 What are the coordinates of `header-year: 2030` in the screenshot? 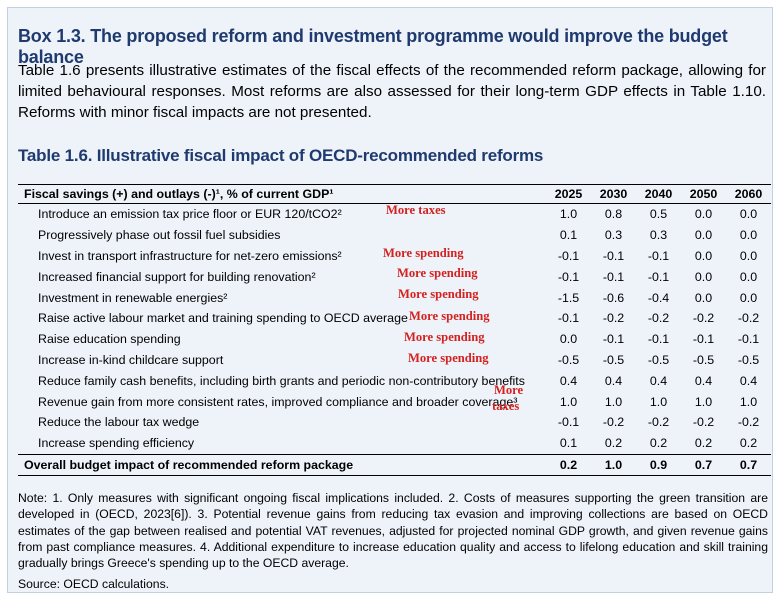 It's located at (613, 194).